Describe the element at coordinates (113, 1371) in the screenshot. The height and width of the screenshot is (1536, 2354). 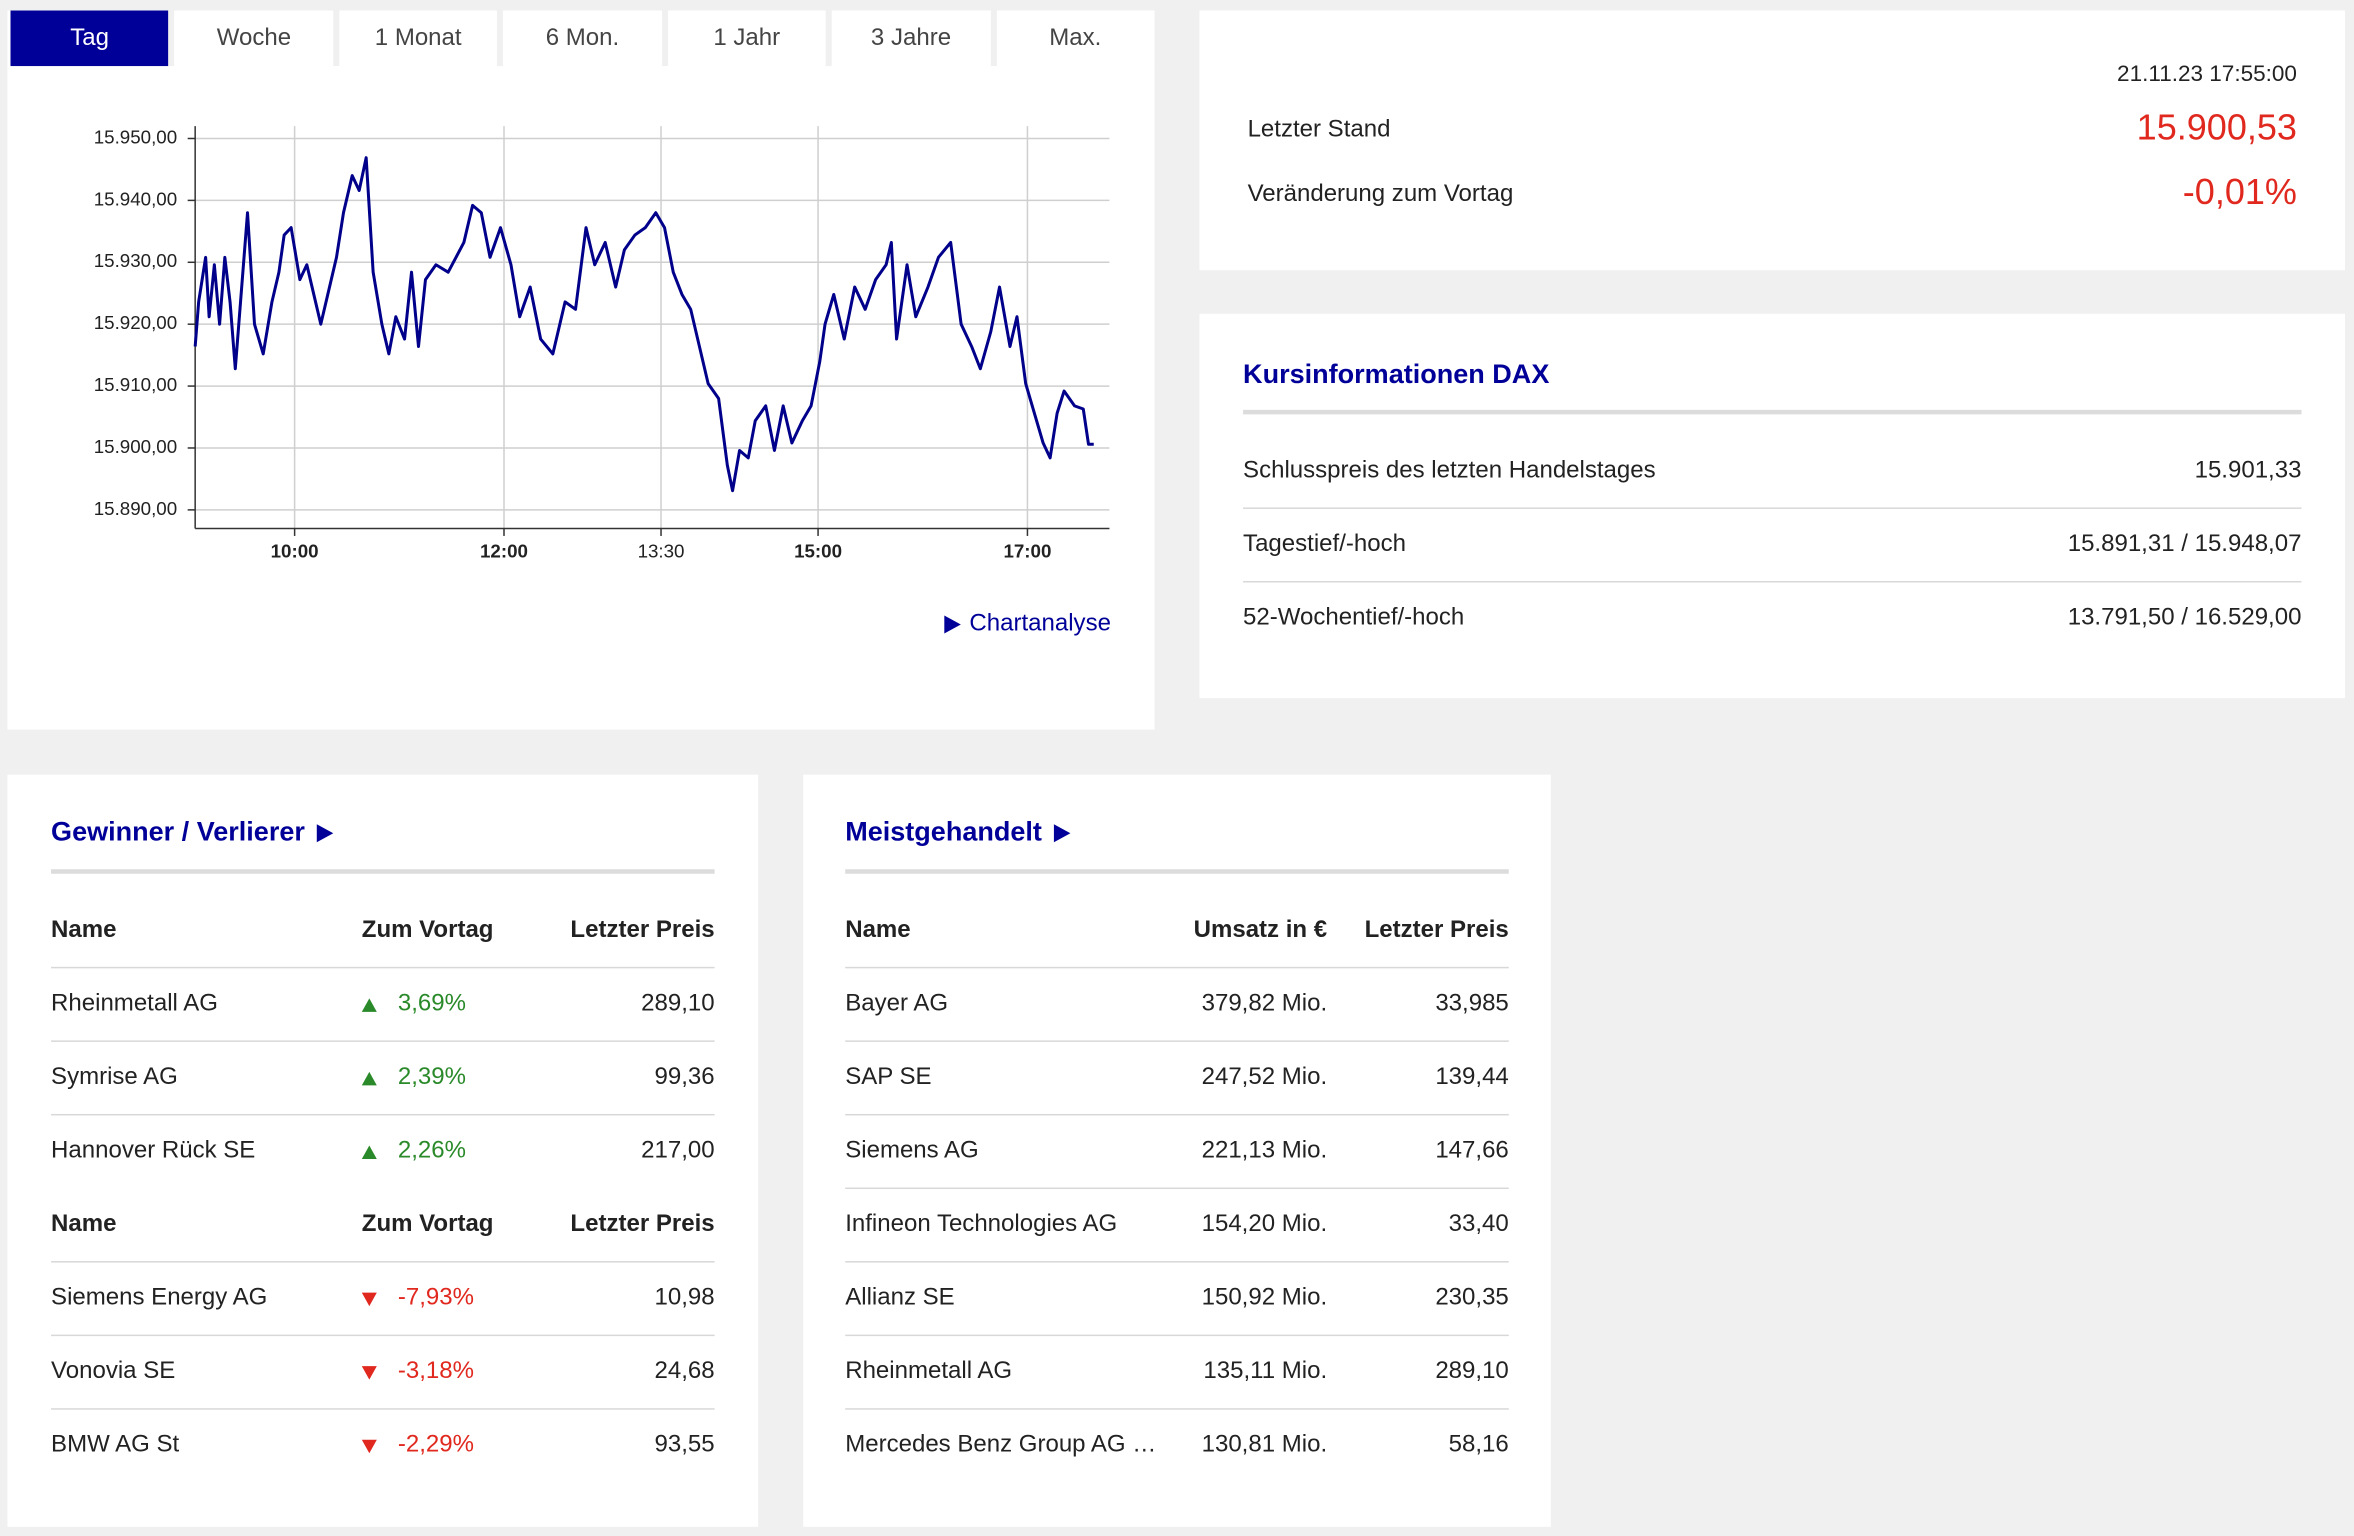
I see `stock-name: Vonovia SE` at that location.